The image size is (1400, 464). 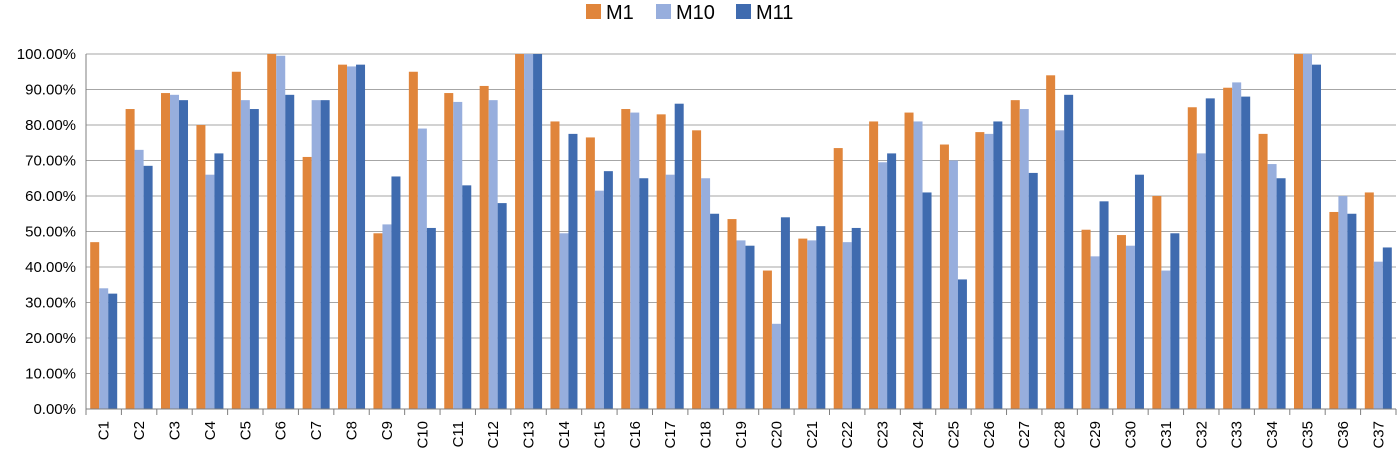 I want to click on y-tick-label: 20.00%, so click(x=50, y=338).